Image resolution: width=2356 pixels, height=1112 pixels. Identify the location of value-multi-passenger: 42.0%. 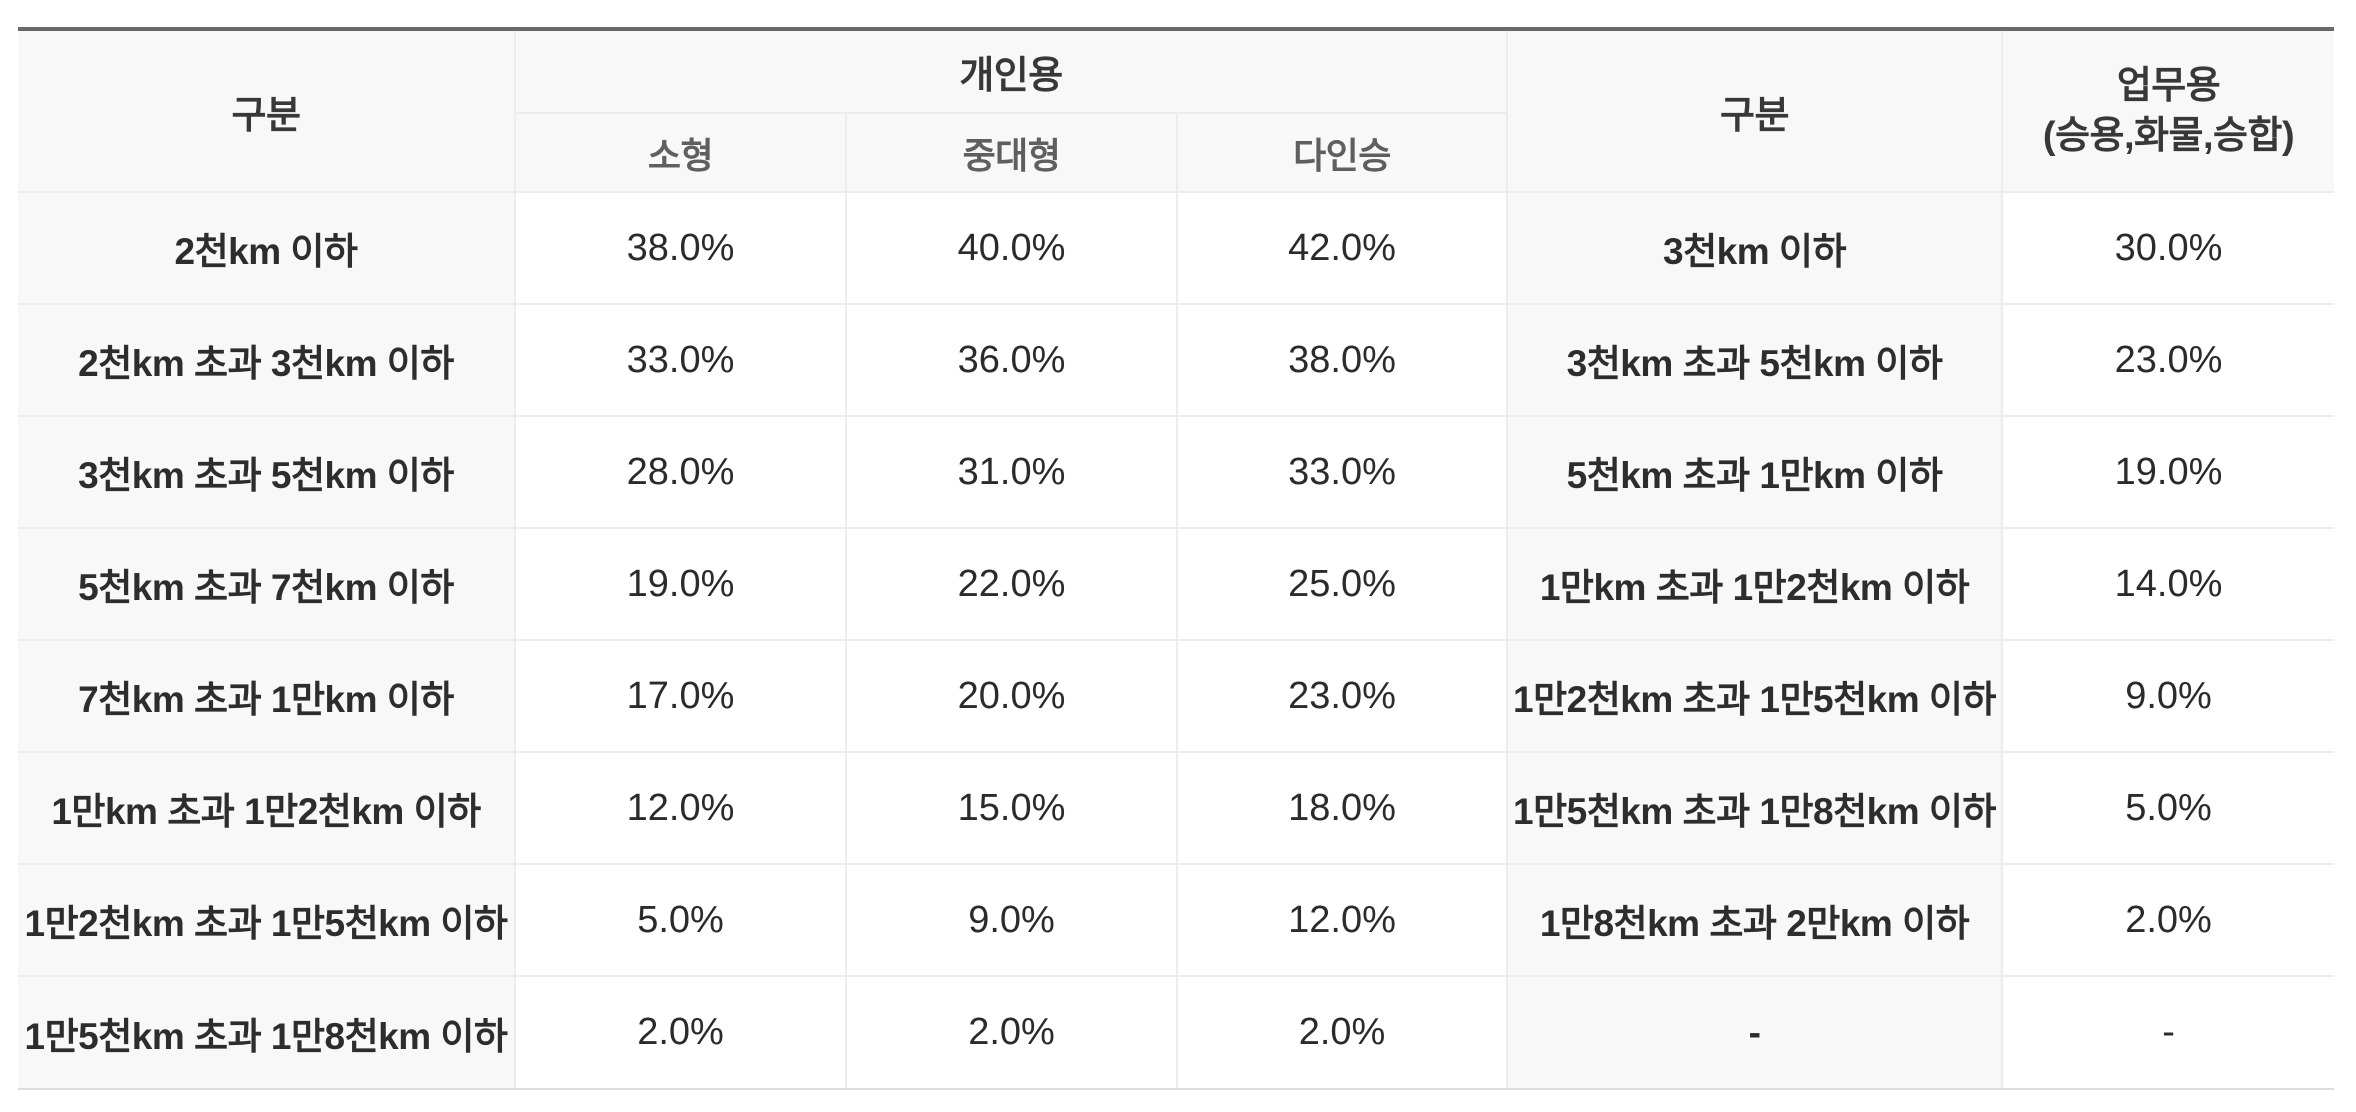
(1342, 248).